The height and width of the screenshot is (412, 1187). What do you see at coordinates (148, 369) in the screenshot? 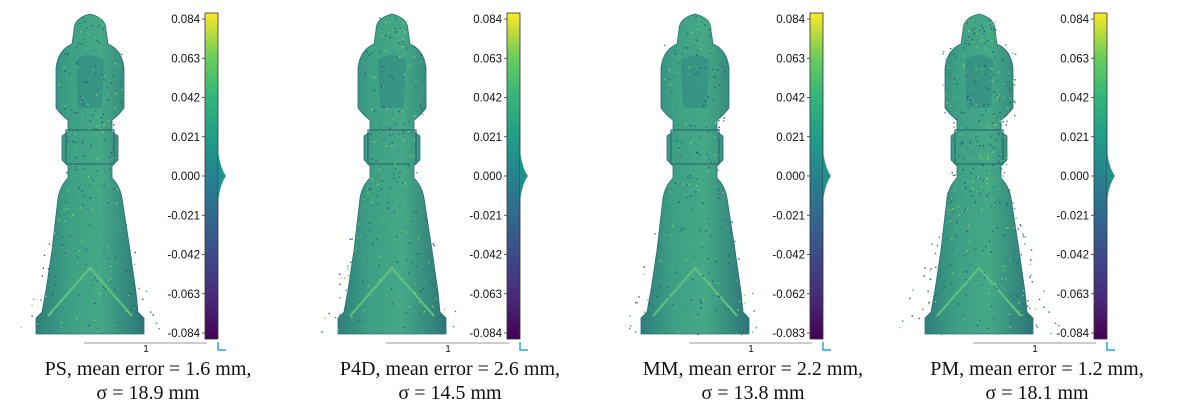
I see `caption-line-1: PS, mean error = 1.6 mm,` at bounding box center [148, 369].